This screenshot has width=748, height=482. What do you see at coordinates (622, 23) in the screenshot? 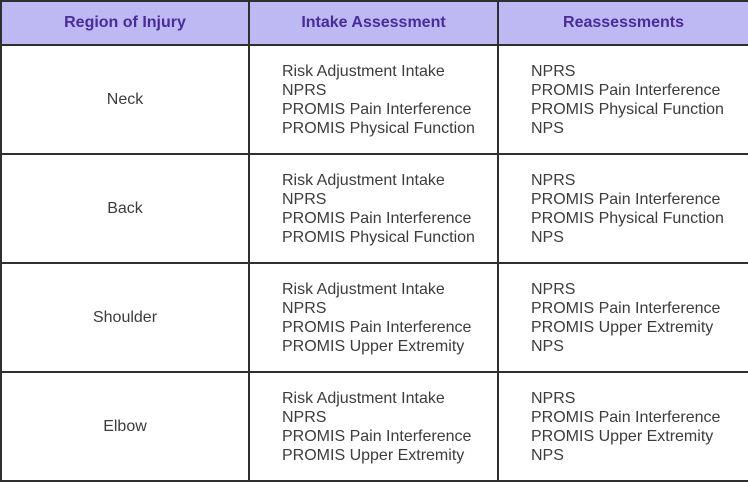
I see `column-header-reassessments: Reassessments` at bounding box center [622, 23].